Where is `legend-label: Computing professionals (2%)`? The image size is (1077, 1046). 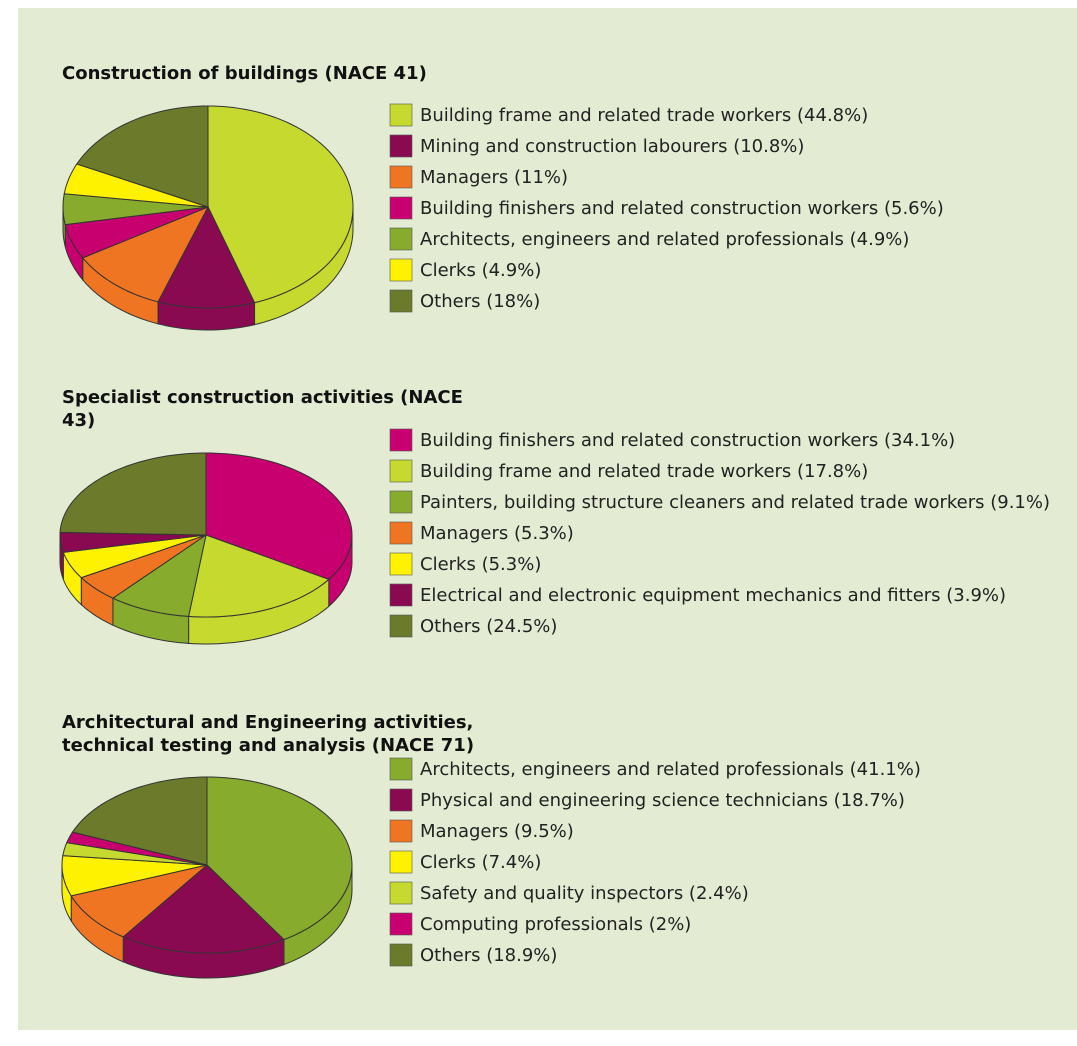
legend-label: Computing professionals (2%) is located at coordinates (555, 924).